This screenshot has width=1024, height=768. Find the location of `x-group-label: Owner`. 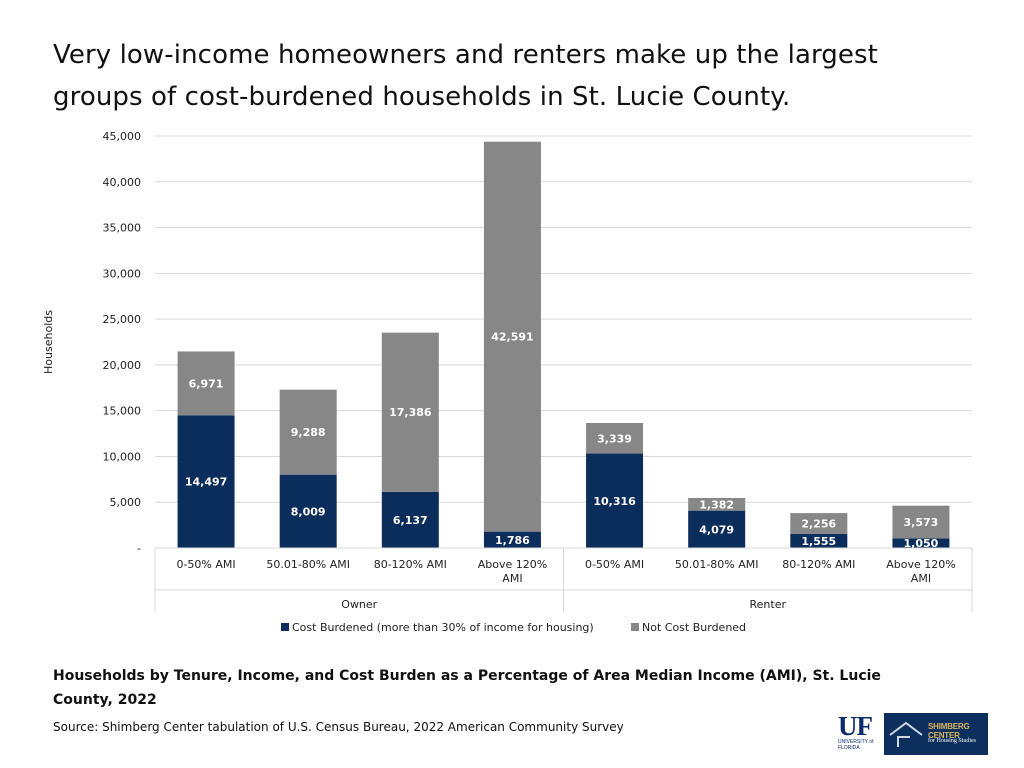

x-group-label: Owner is located at coordinates (359, 604).